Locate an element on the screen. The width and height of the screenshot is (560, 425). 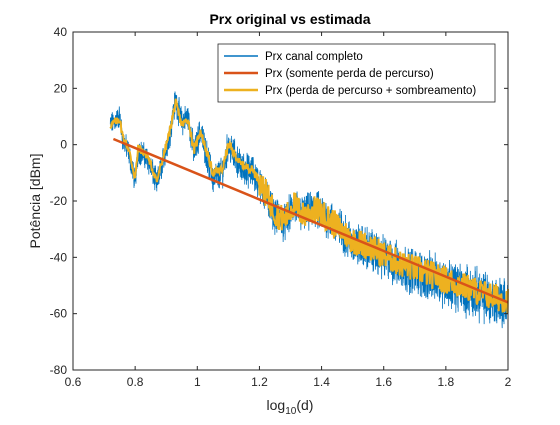
x-tick-label: 1.2 is located at coordinates (259, 382).